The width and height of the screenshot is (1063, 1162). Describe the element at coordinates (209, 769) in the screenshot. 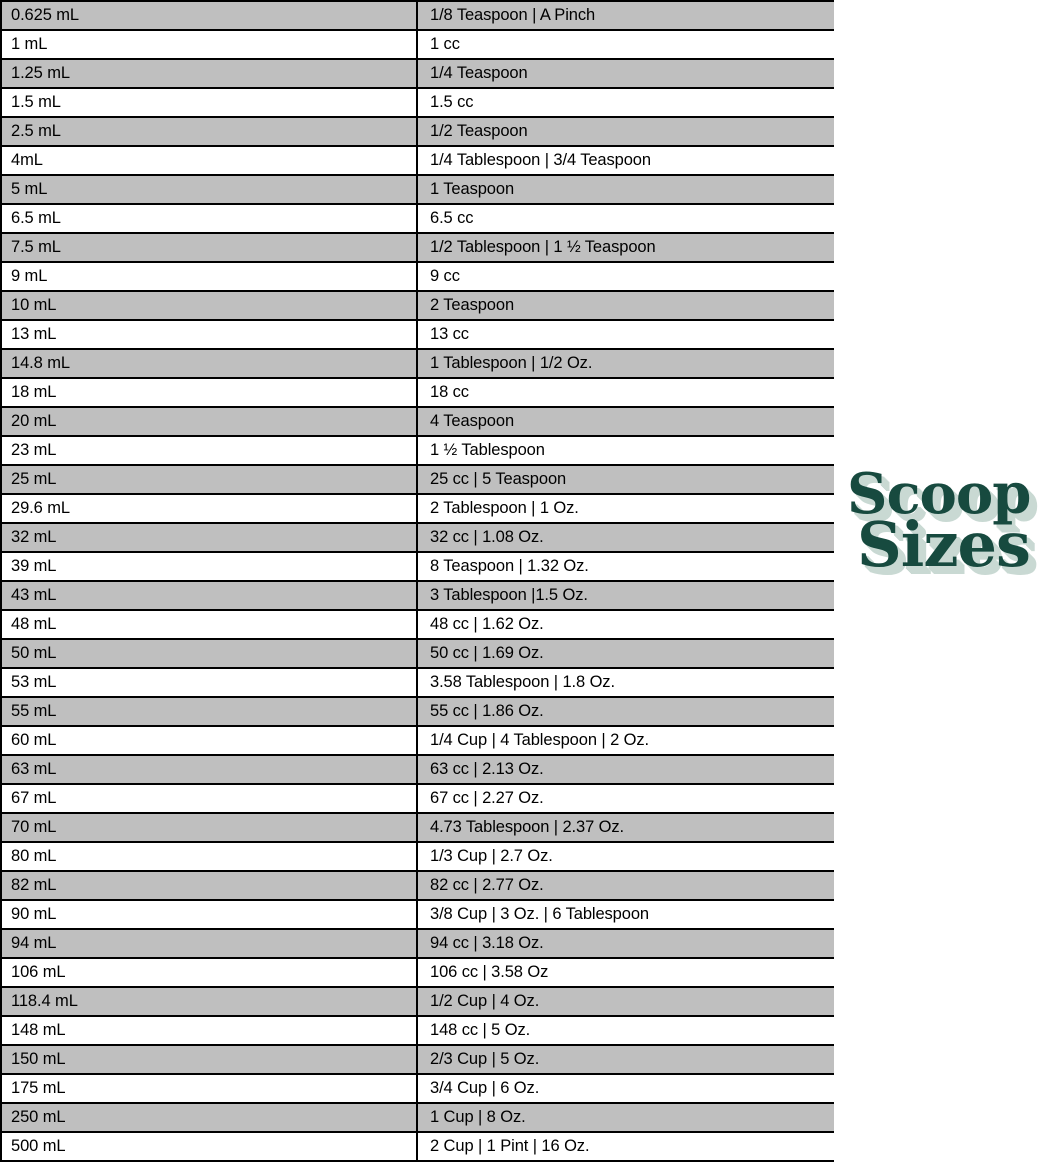

I see `cell-volume-ml: 63 mL` at that location.